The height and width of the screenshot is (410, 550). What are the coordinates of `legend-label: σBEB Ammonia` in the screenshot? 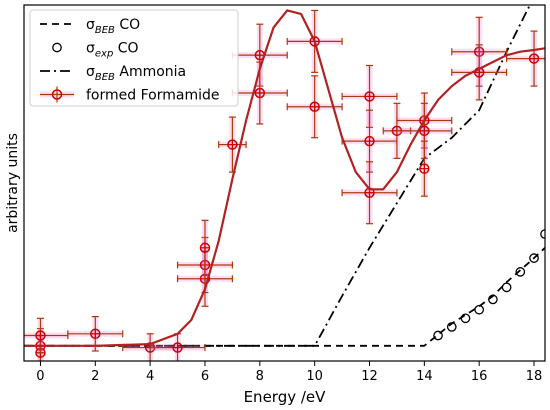 It's located at (136, 73).